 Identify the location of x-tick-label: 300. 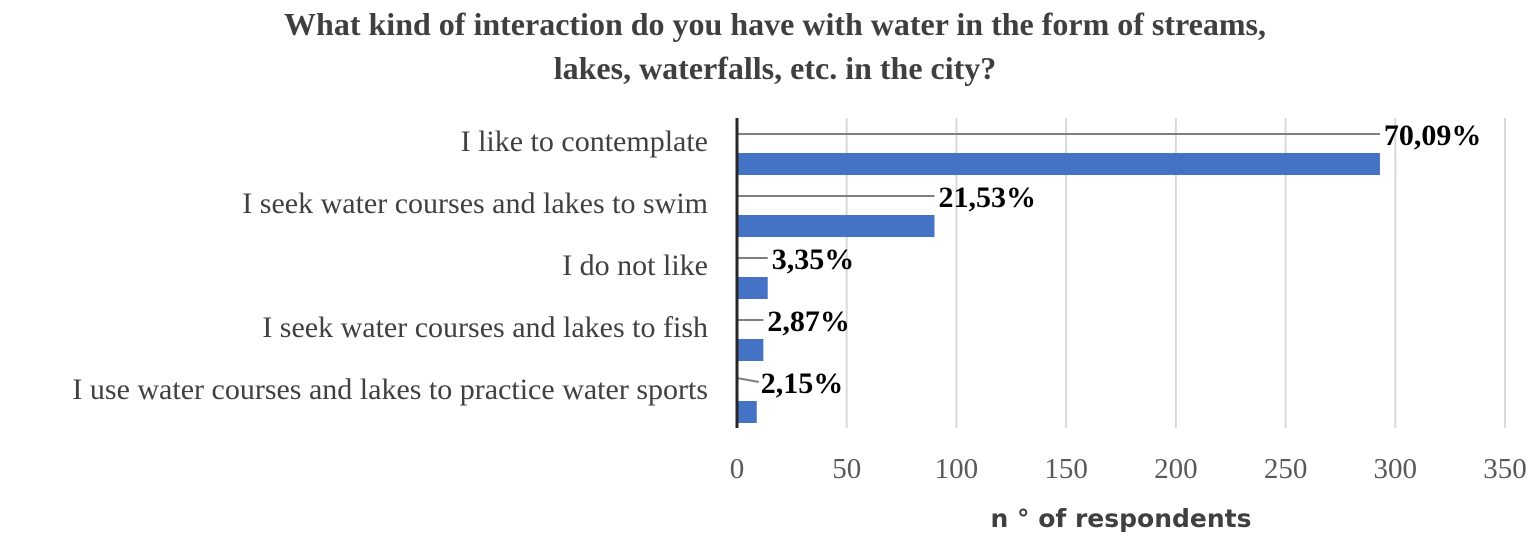
(1396, 469).